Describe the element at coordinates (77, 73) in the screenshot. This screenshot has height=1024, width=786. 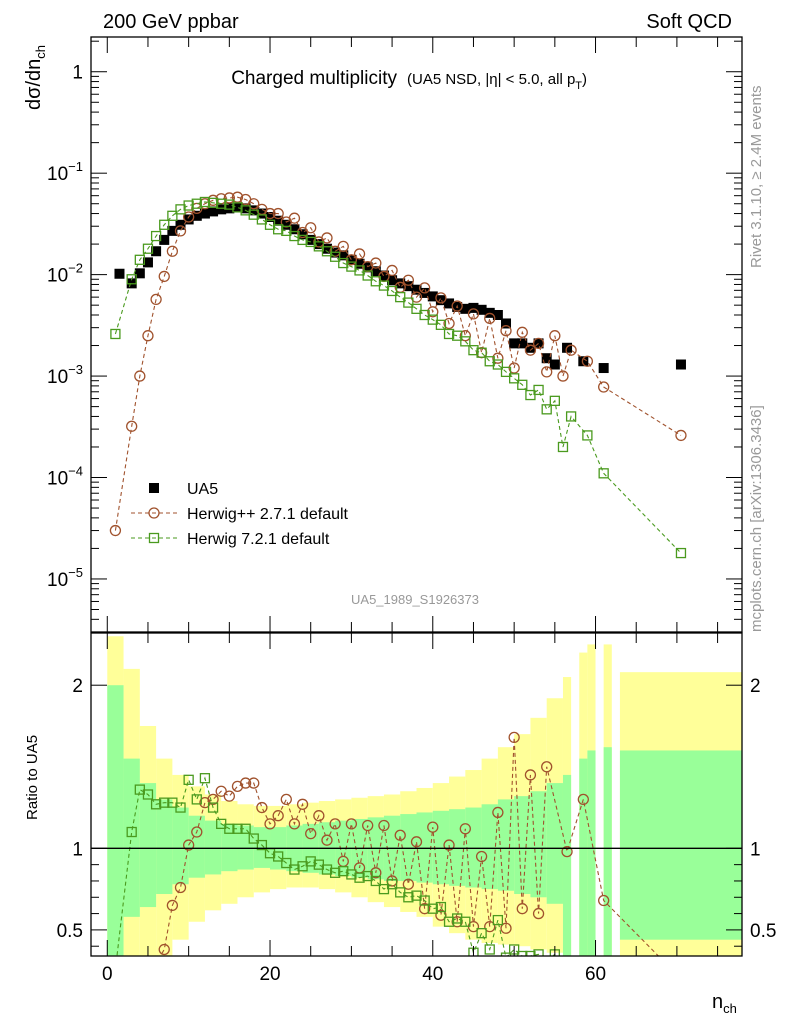
I see `main-y-tick-label: 1` at that location.